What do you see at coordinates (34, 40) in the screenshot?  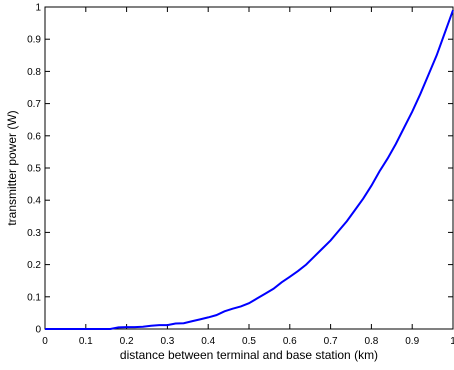 I see `y-tick-label: 0.9` at bounding box center [34, 40].